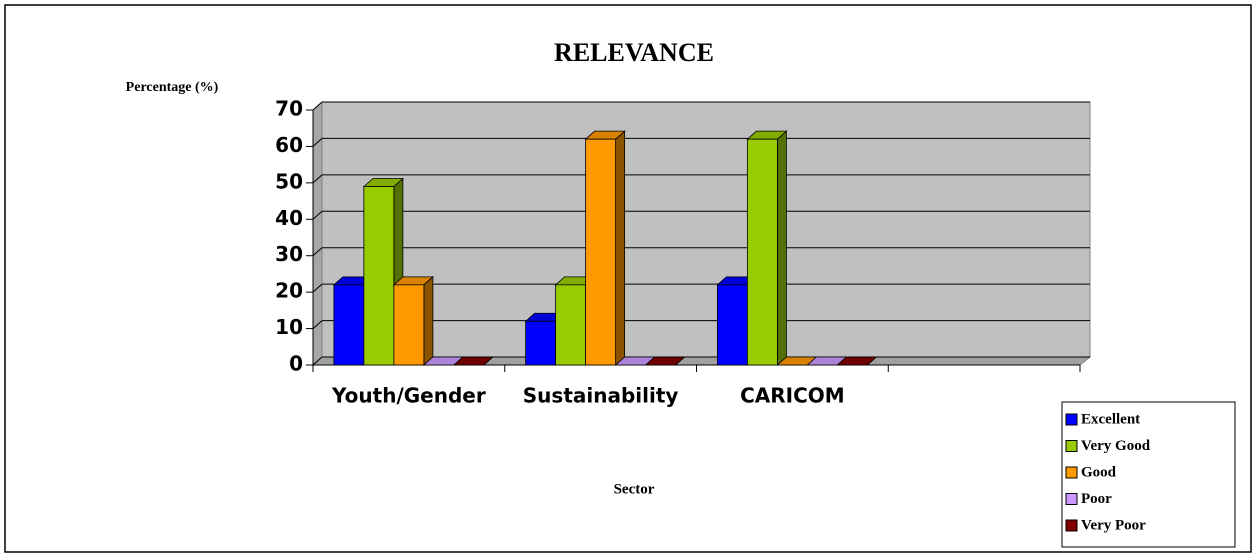 The width and height of the screenshot is (1258, 560). Describe the element at coordinates (289, 218) in the screenshot. I see `y-tick-label: 40` at that location.